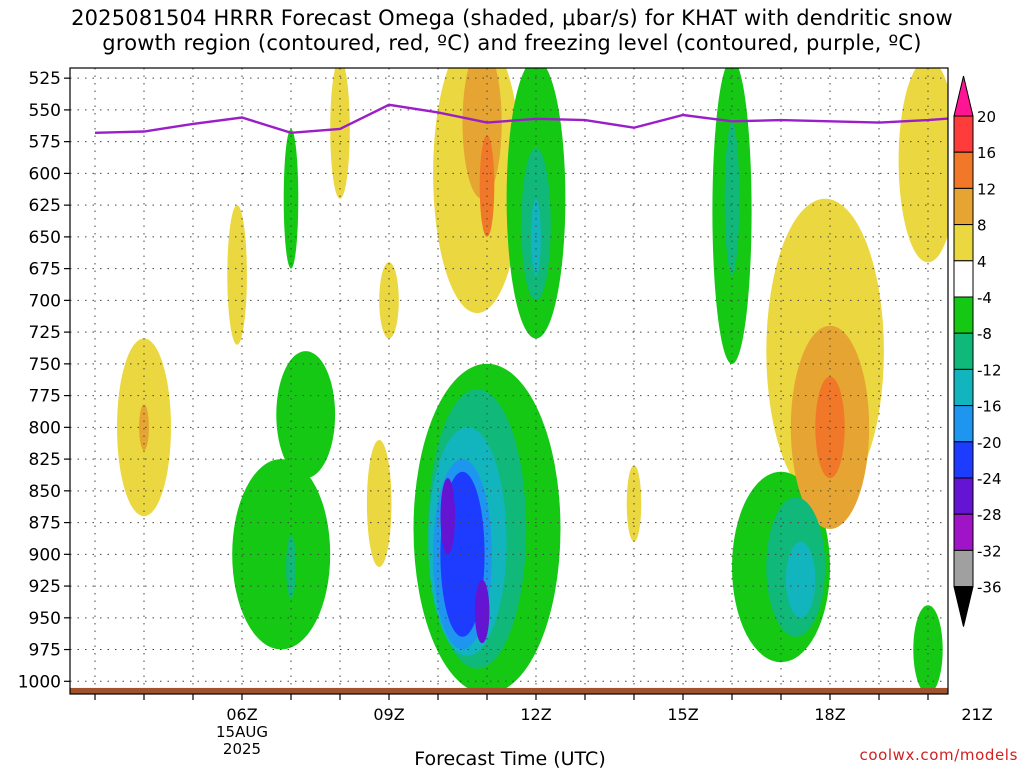 Image resolution: width=1024 pixels, height=768 pixels. What do you see at coordinates (45, 460) in the screenshot?
I see `y-tick-label-825: 825` at bounding box center [45, 460].